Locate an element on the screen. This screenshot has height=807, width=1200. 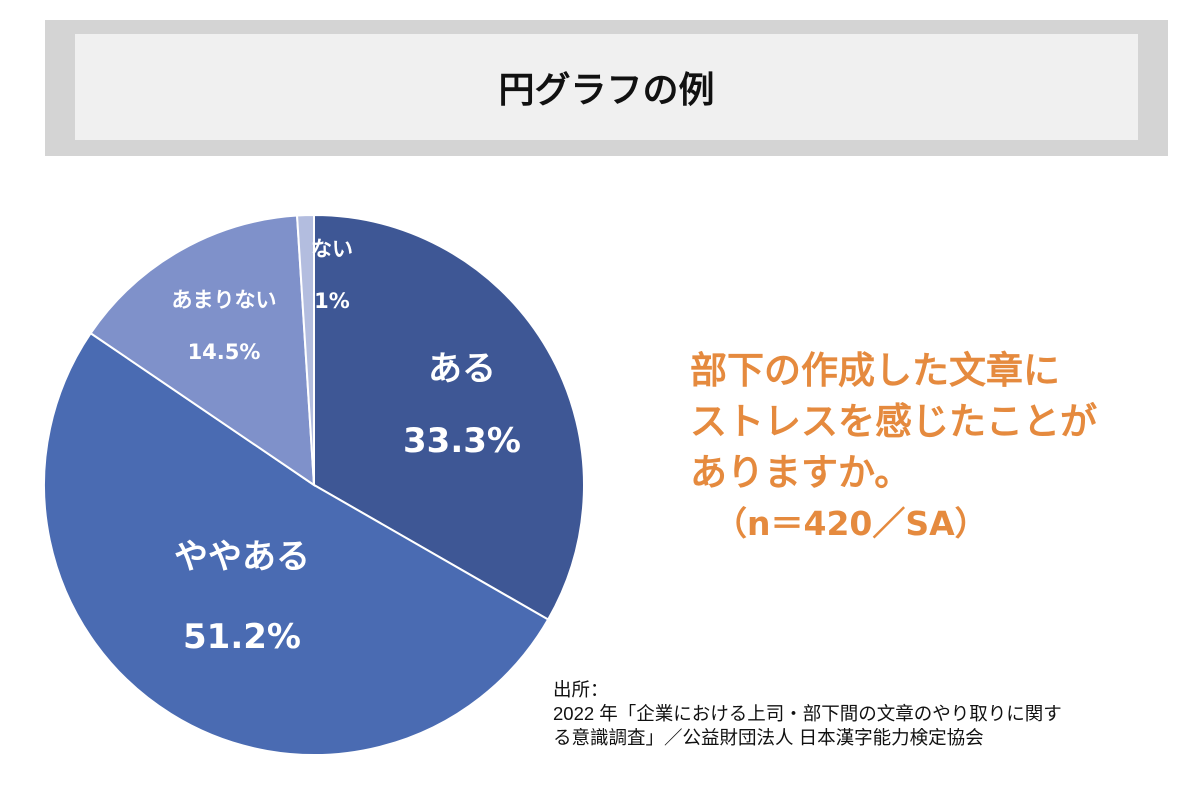
chart-title: 円グラフの例 is located at coordinates (606, 87).